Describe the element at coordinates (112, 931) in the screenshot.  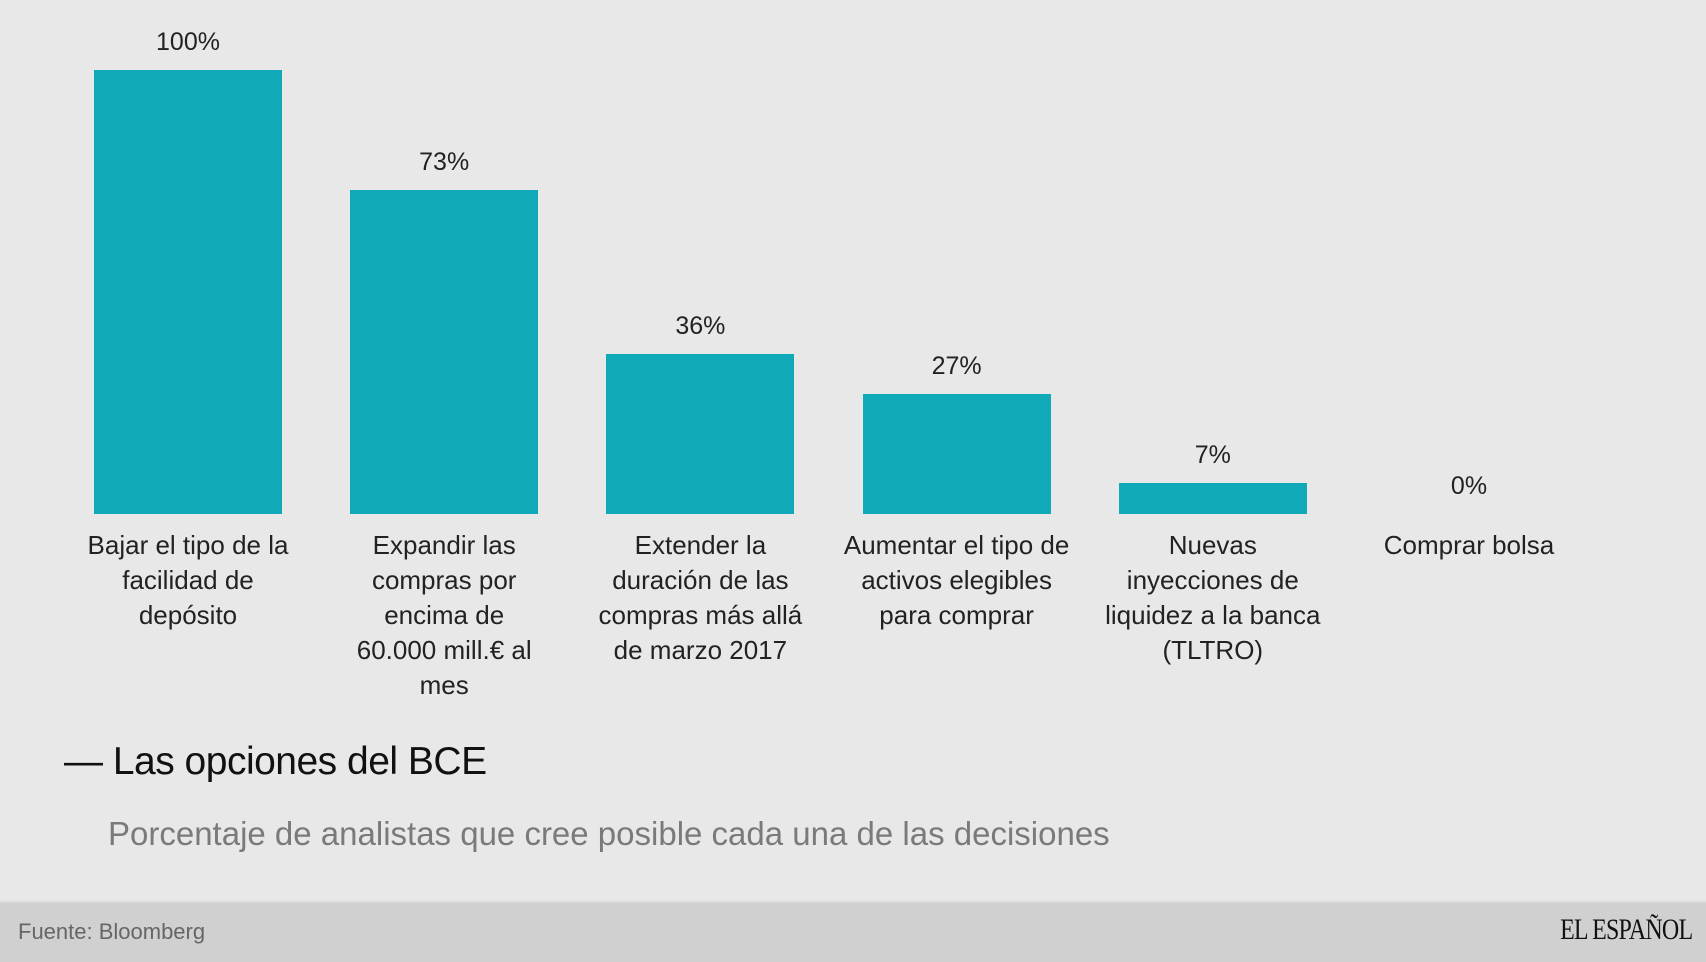
I see `source-text: Fuente: Bloomberg` at that location.